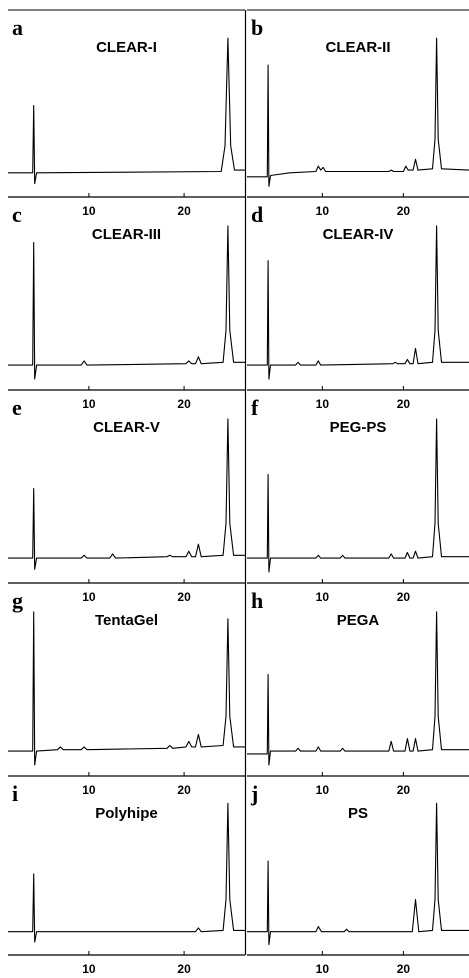 The width and height of the screenshot is (469, 978). I want to click on panel-title: CLEAR-I, so click(126, 47).